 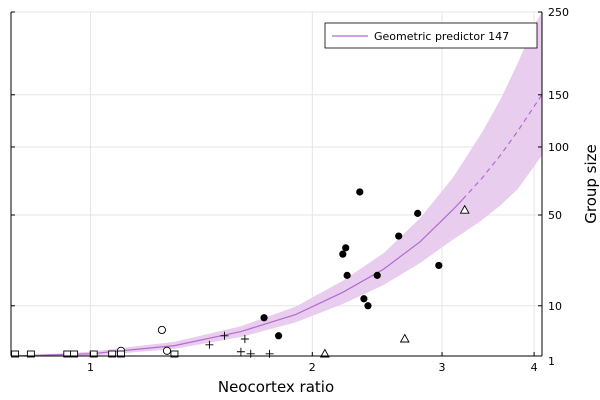 What do you see at coordinates (558, 95) in the screenshot?
I see `y-tick-label: 150` at bounding box center [558, 95].